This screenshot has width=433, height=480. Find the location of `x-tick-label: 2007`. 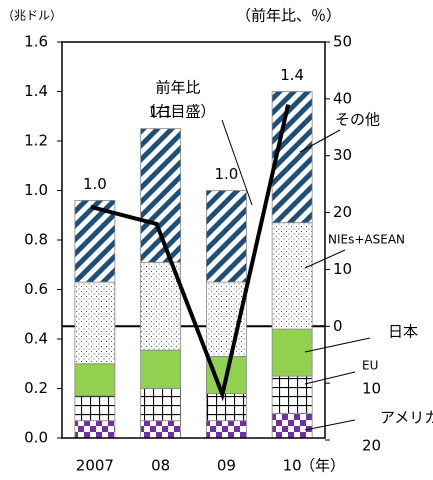

x-tick-label: 2007 is located at coordinates (95, 466).